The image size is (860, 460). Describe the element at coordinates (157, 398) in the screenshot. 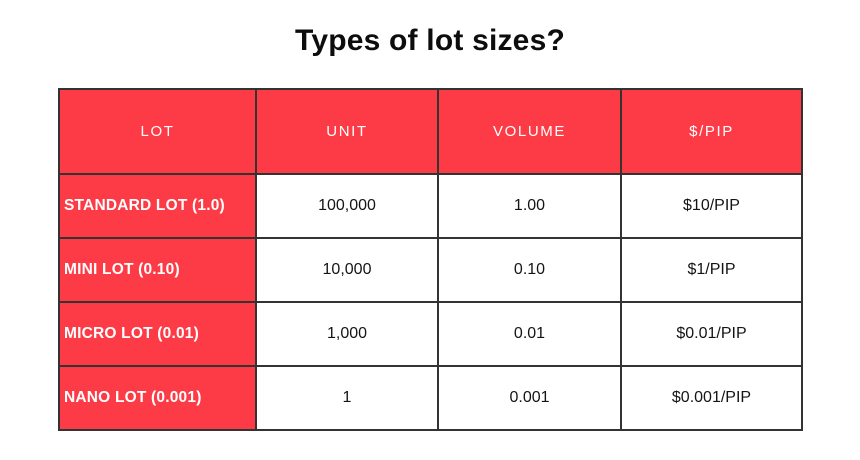

I see `row-label-nano-lot: NANO LOT (0.001)` at that location.